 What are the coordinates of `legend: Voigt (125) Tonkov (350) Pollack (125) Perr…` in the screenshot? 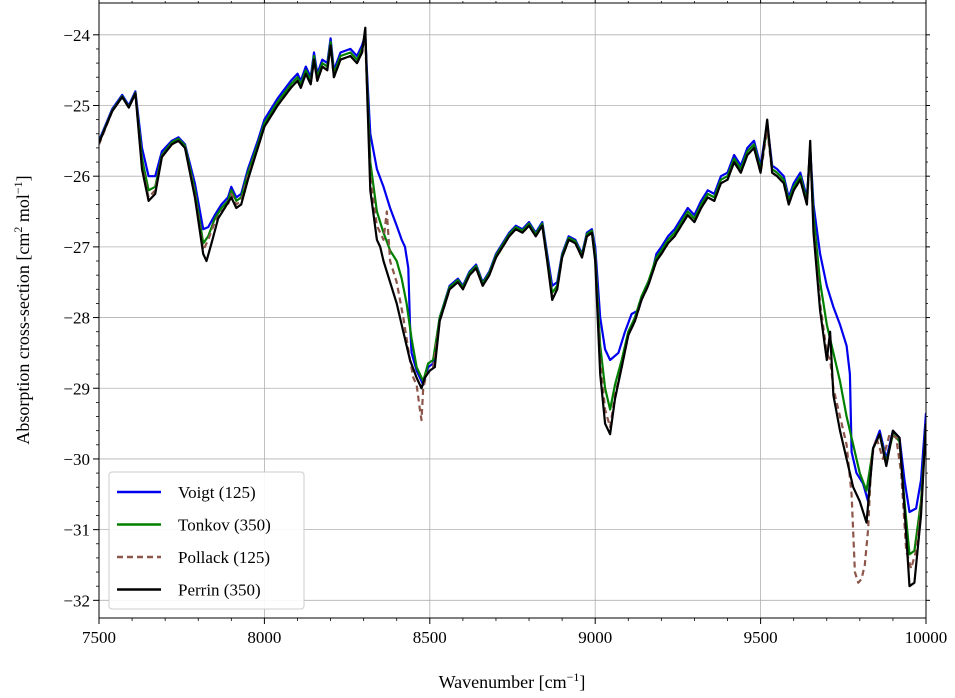 It's located at (206, 540).